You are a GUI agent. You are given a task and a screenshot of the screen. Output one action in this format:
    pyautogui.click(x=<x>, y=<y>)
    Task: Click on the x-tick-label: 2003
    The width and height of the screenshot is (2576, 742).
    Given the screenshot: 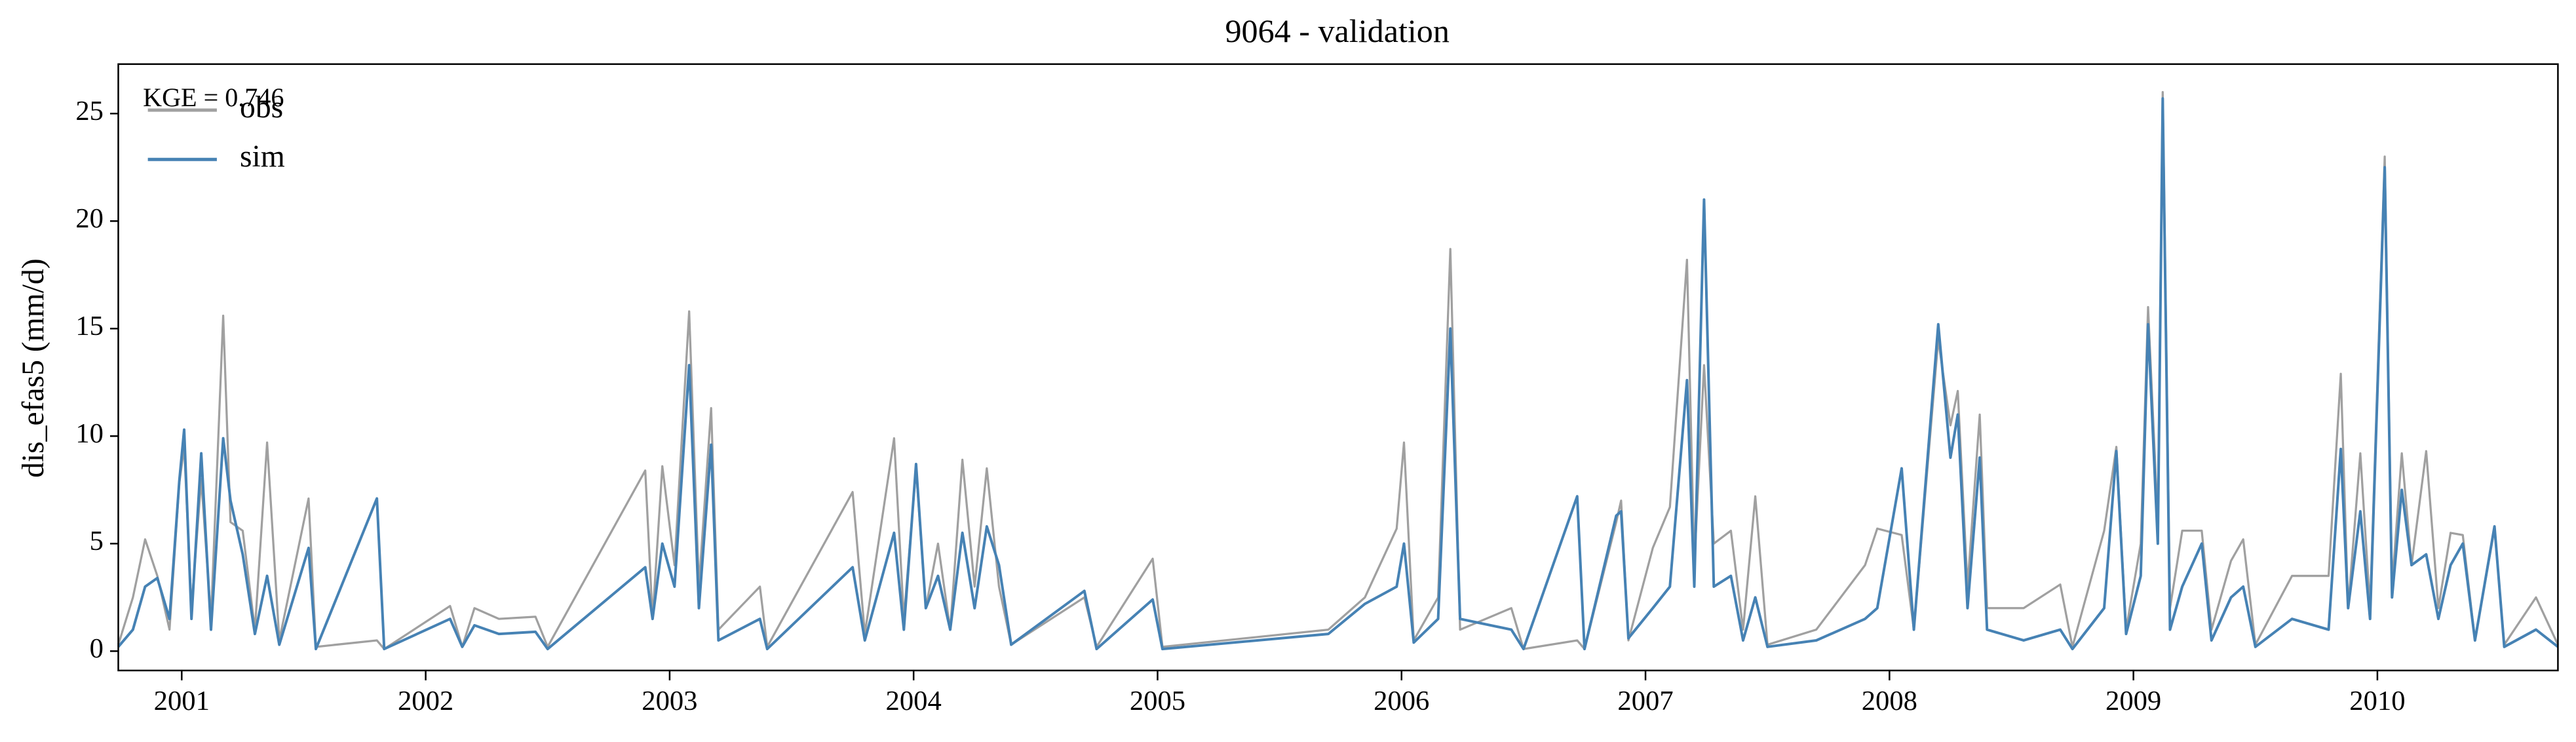 What is the action you would take?
    pyautogui.click(x=669, y=701)
    